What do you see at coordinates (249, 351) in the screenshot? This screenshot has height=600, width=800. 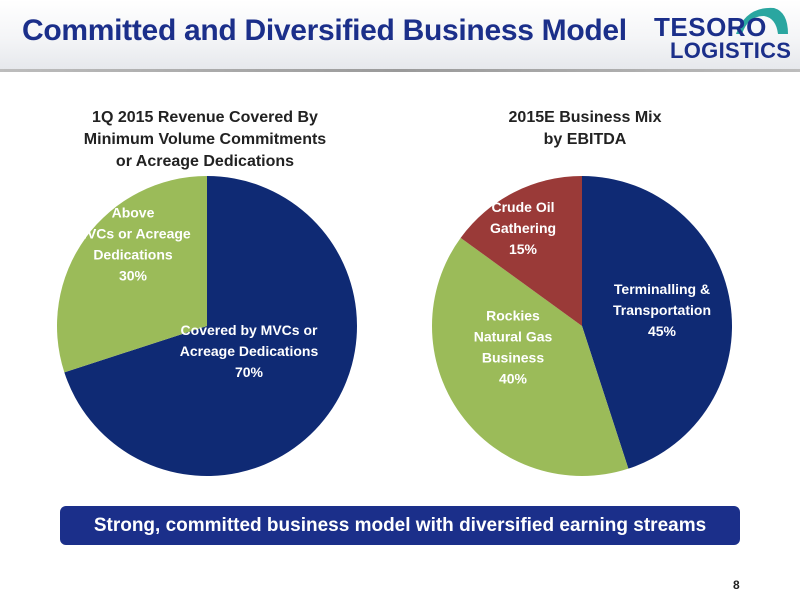 I see `chart1-slice-label-0: Covered by MVCs or Acreage Dedications 70%` at bounding box center [249, 351].